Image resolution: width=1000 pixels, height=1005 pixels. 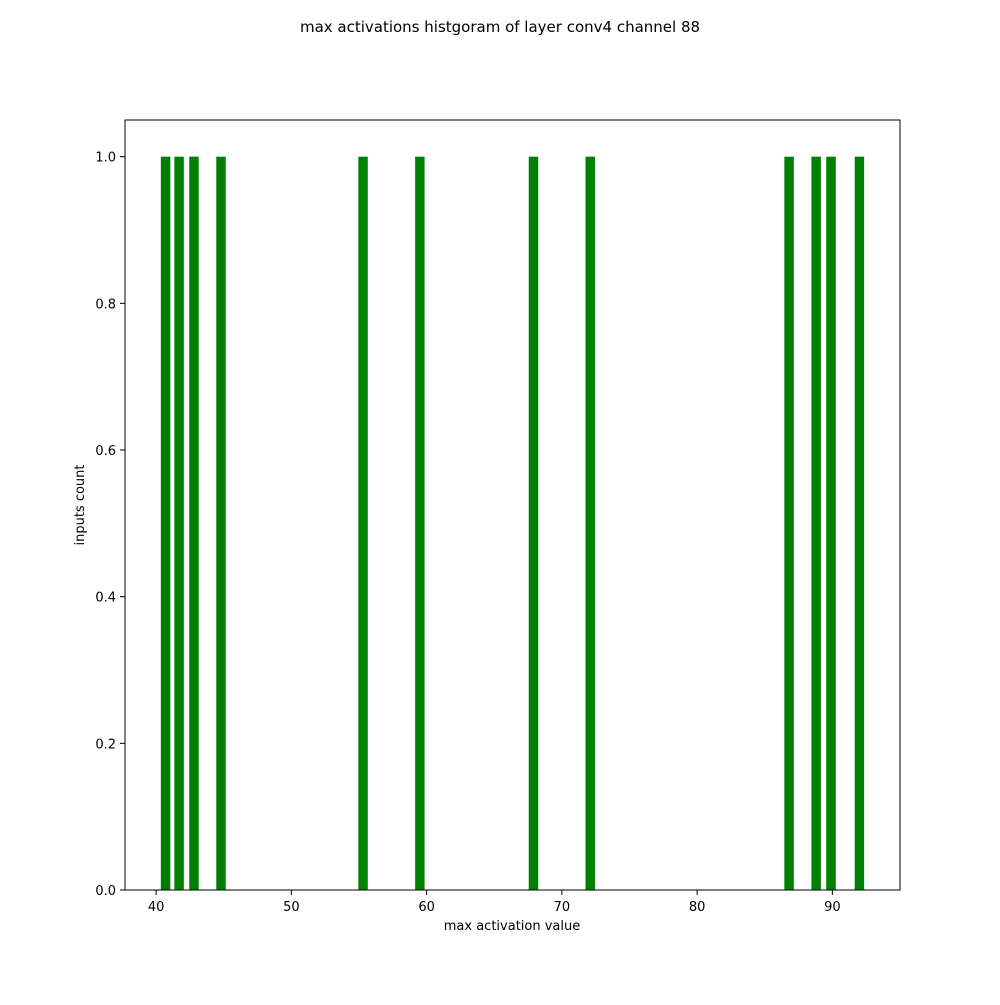 What do you see at coordinates (105, 891) in the screenshot?
I see `y-tick-label-0: 0.0` at bounding box center [105, 891].